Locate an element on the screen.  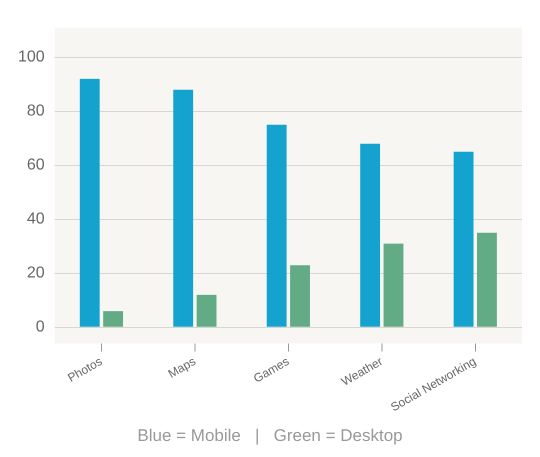
y-tick-label: 100 is located at coordinates (31, 57).